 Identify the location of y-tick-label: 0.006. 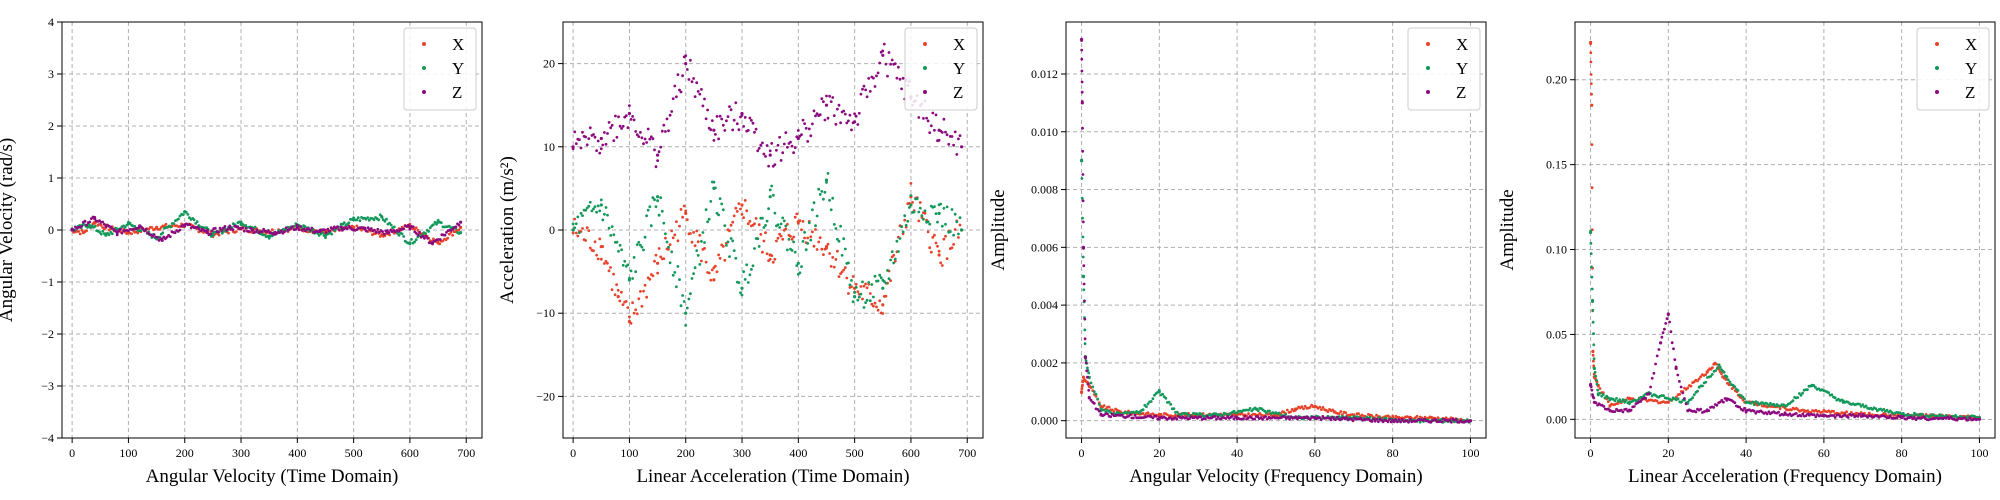
(1044, 247).